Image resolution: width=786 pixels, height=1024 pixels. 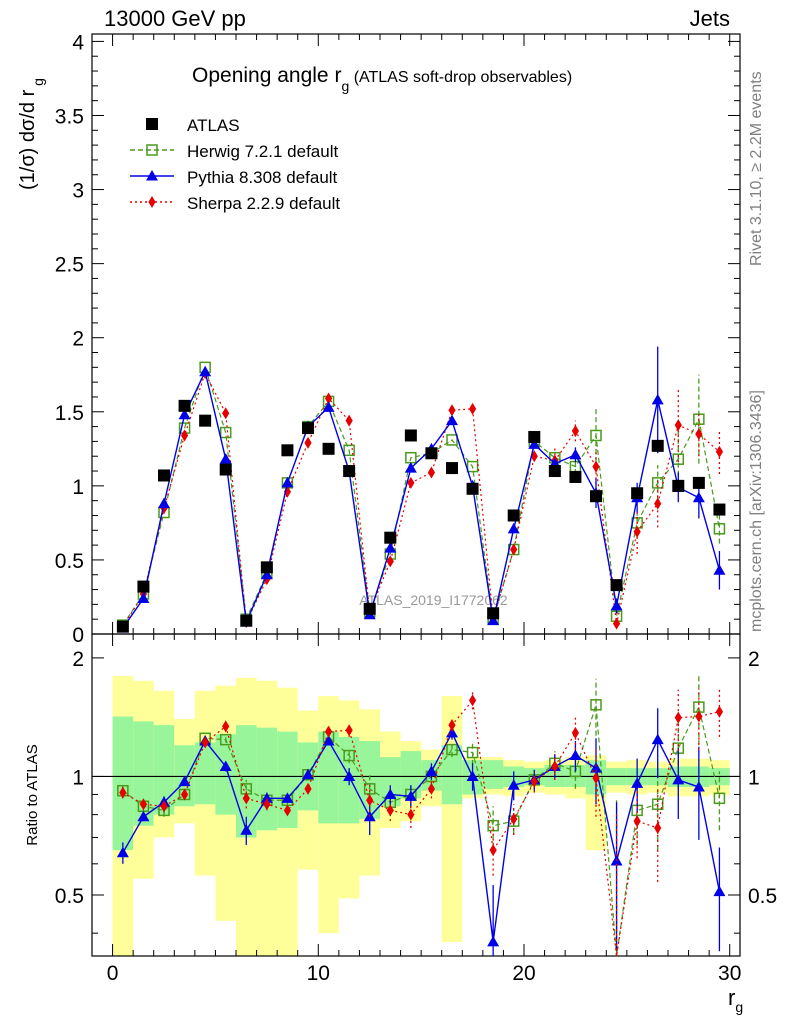 What do you see at coordinates (113, 973) in the screenshot?
I see `x-tick-label: 0` at bounding box center [113, 973].